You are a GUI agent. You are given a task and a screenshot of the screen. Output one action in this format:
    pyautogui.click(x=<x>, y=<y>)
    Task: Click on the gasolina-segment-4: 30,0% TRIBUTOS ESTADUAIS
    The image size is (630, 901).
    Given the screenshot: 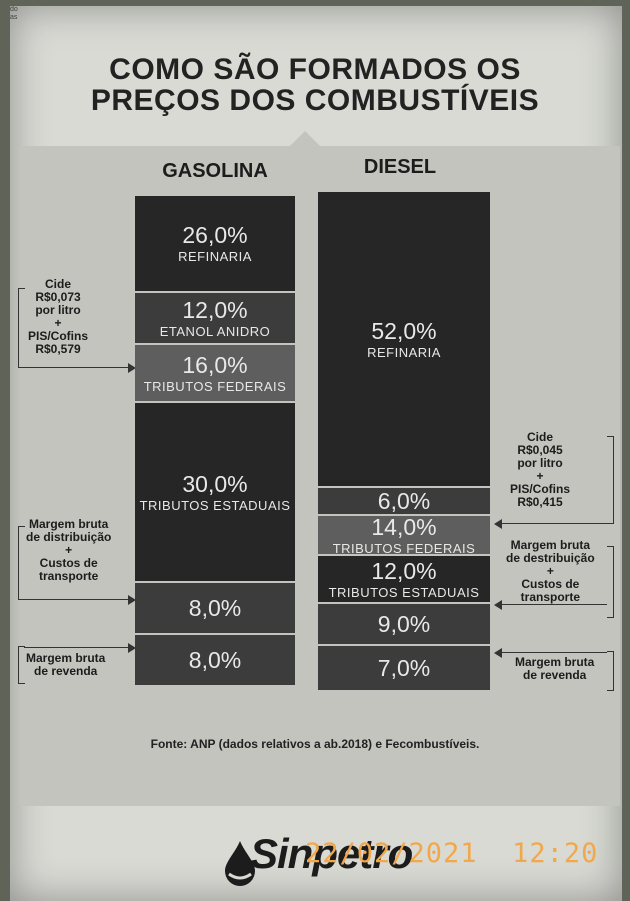 What is the action you would take?
    pyautogui.click(x=215, y=492)
    